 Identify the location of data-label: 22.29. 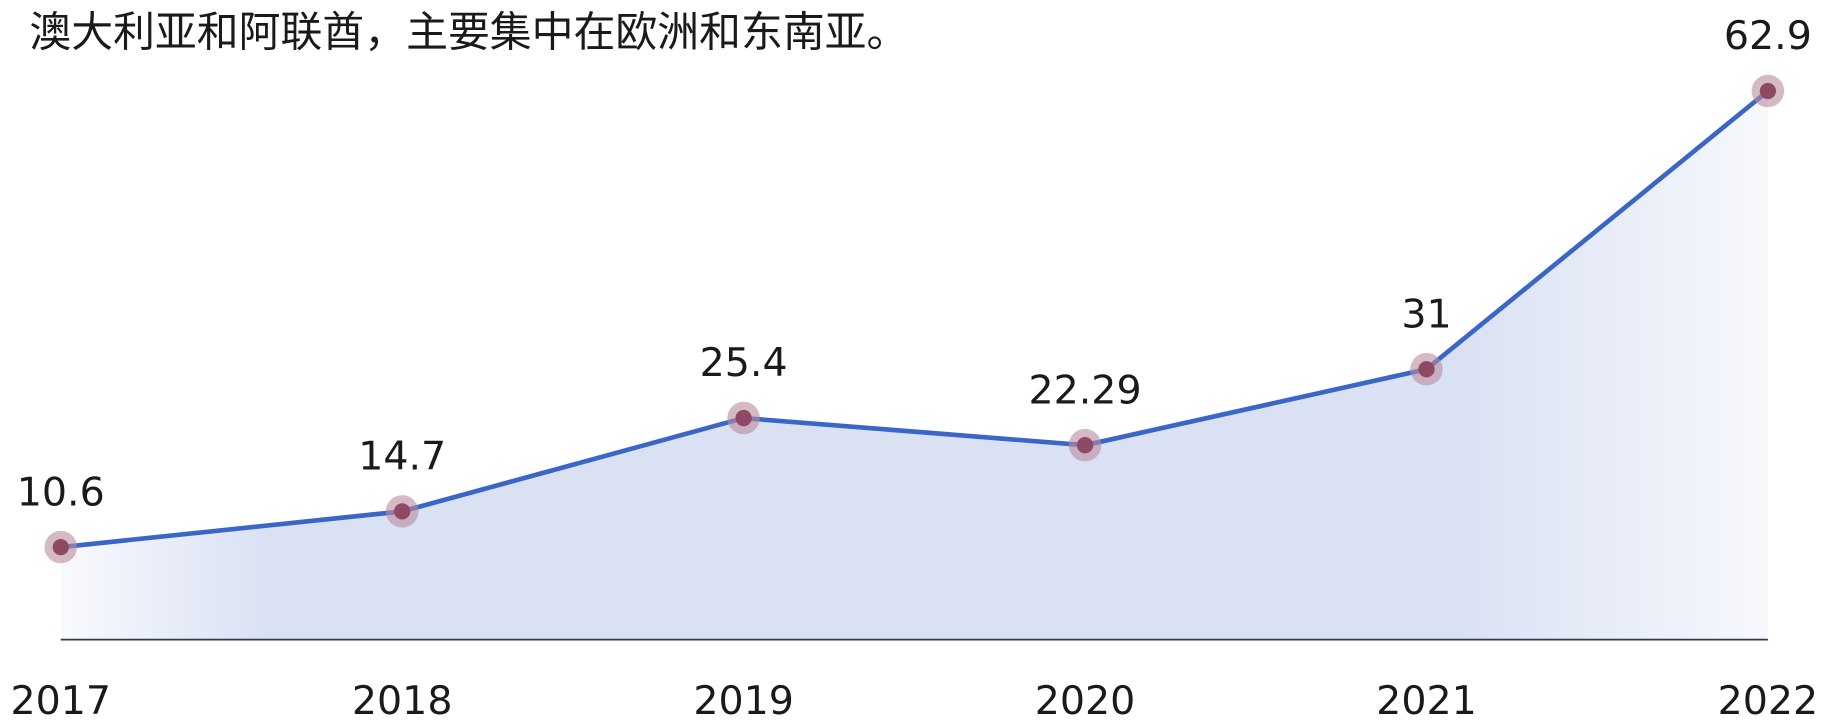
(1084, 390).